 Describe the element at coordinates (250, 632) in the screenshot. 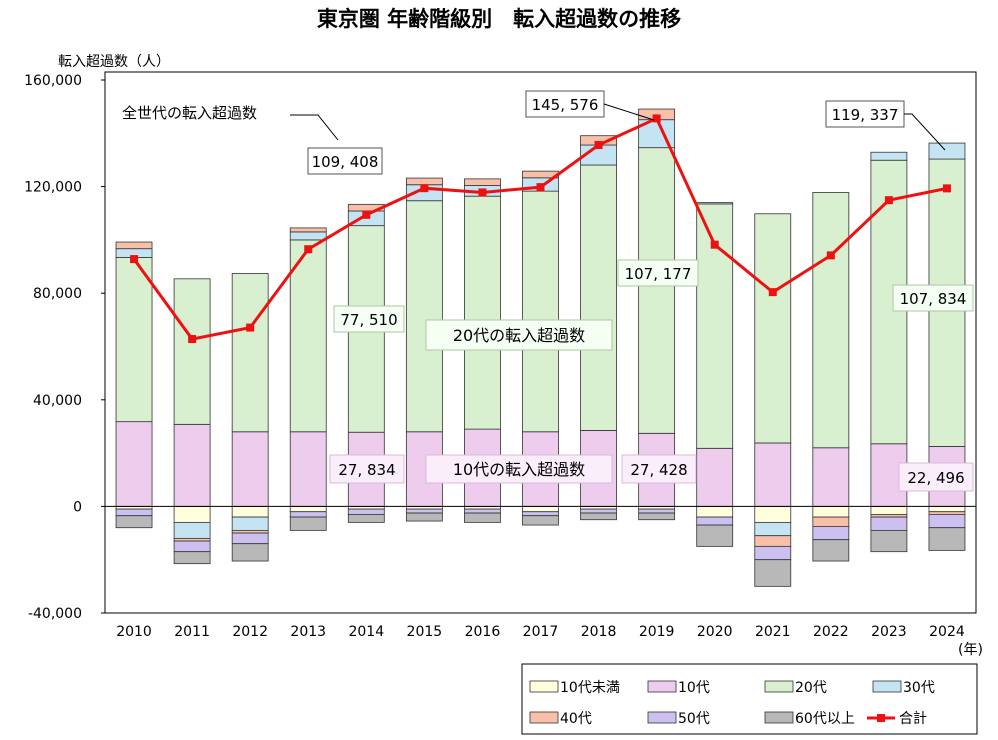

I see `x-tick-label: 2012` at that location.